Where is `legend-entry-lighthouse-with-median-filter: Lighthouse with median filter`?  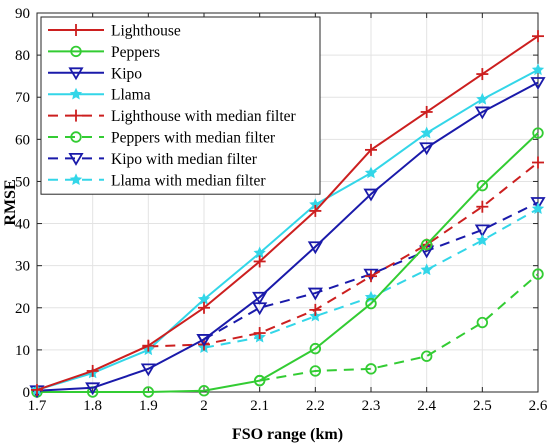 legend-entry-lighthouse-with-median-filter: Lighthouse with median filter is located at coordinates (172, 116).